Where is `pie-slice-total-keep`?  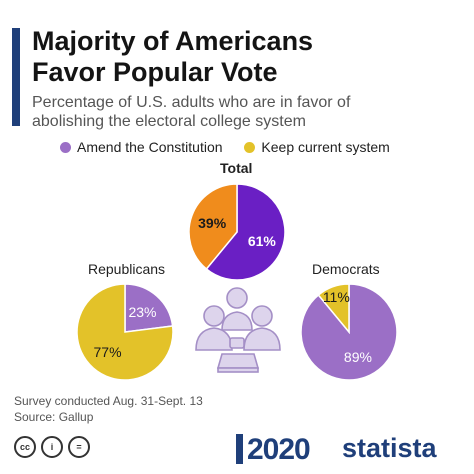 pie-slice-total-keep is located at coordinates (213, 227).